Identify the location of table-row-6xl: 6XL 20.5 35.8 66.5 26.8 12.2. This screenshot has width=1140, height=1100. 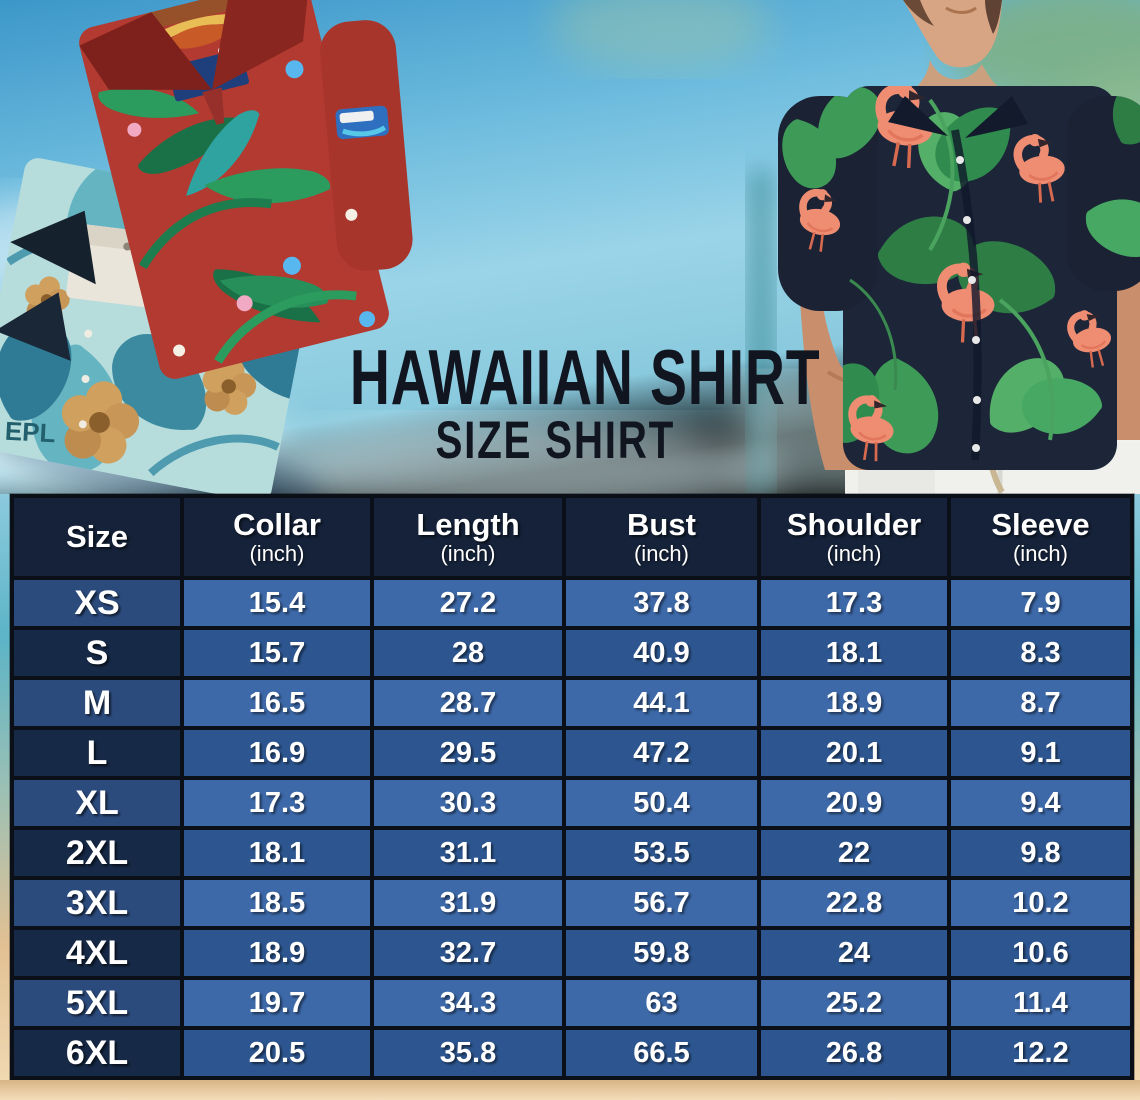
(572, 1053).